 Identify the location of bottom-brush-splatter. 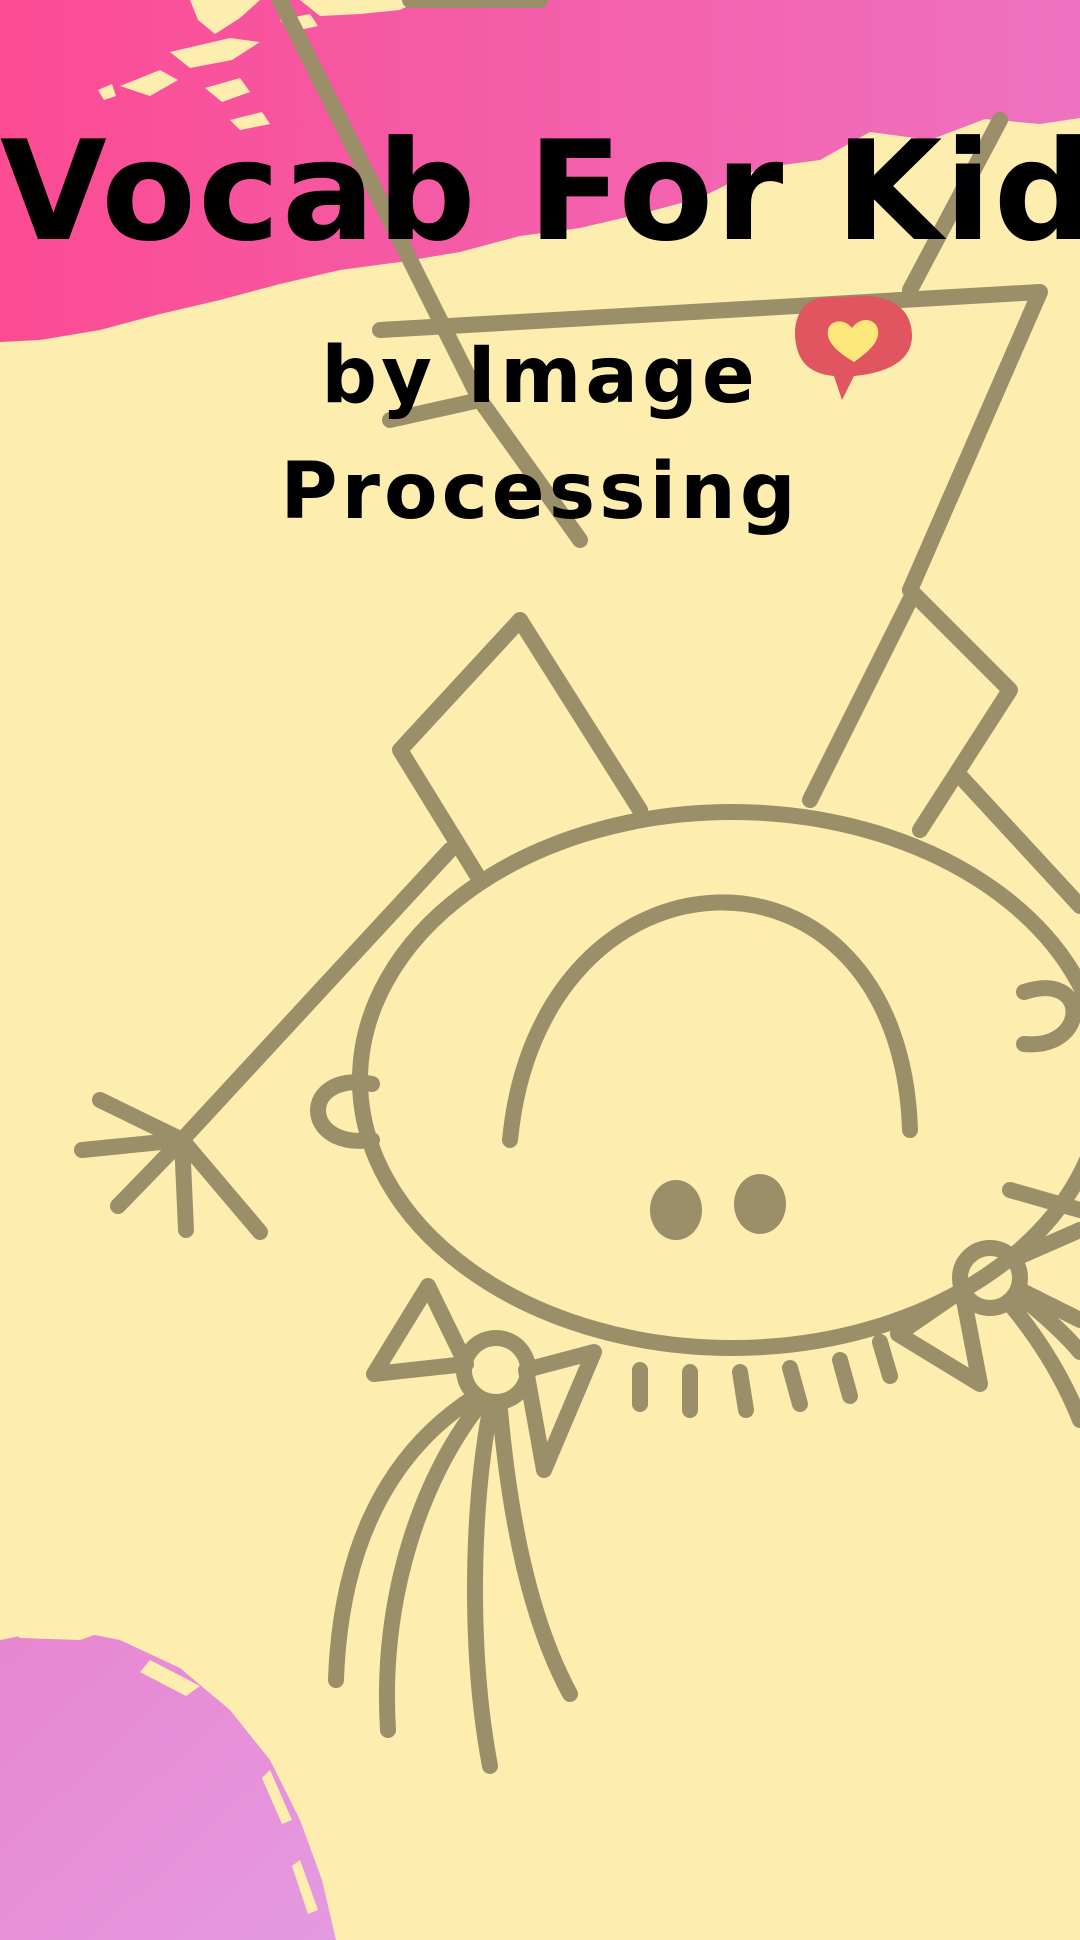
(159, 1763).